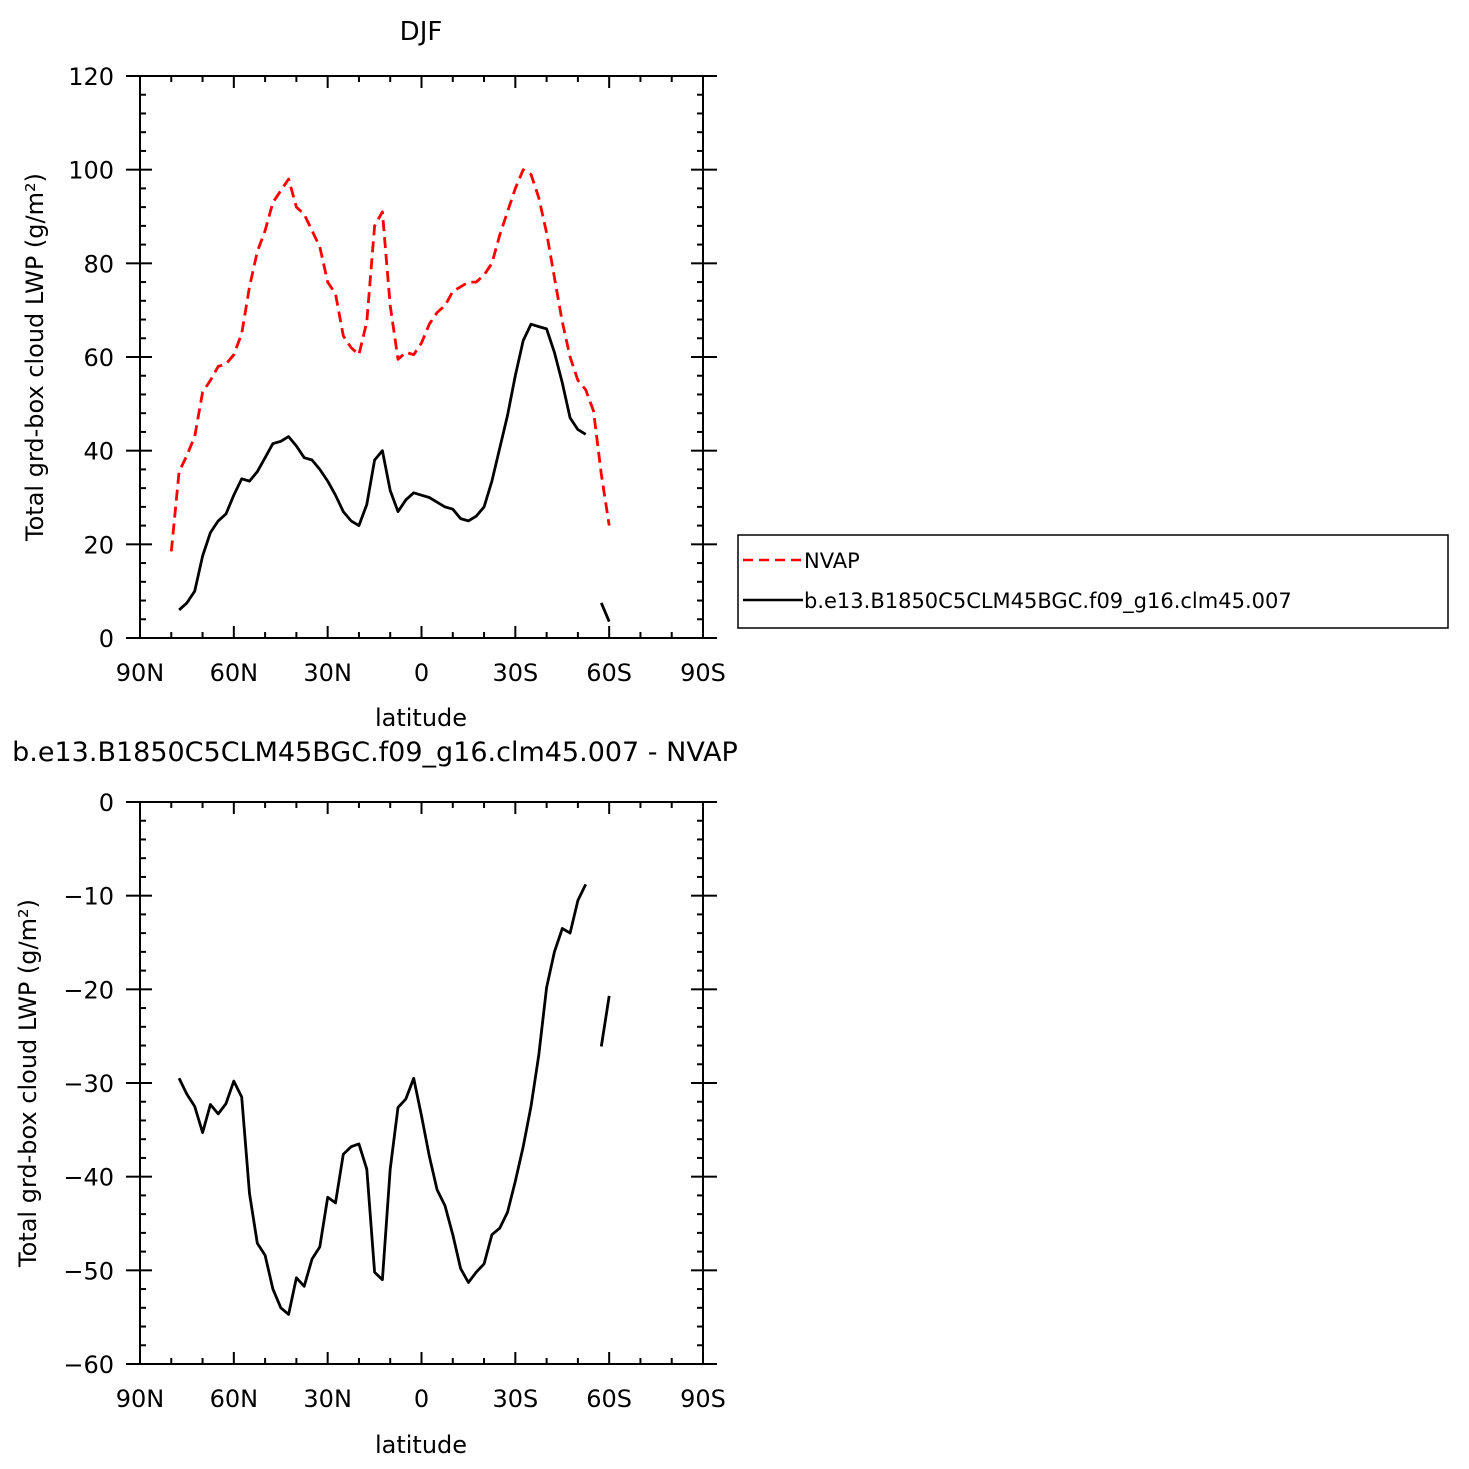 The width and height of the screenshot is (1469, 1469). What do you see at coordinates (35, 357) in the screenshot?
I see `top-y-axis-label: Total grd-box cloud LWP (g/m²)` at bounding box center [35, 357].